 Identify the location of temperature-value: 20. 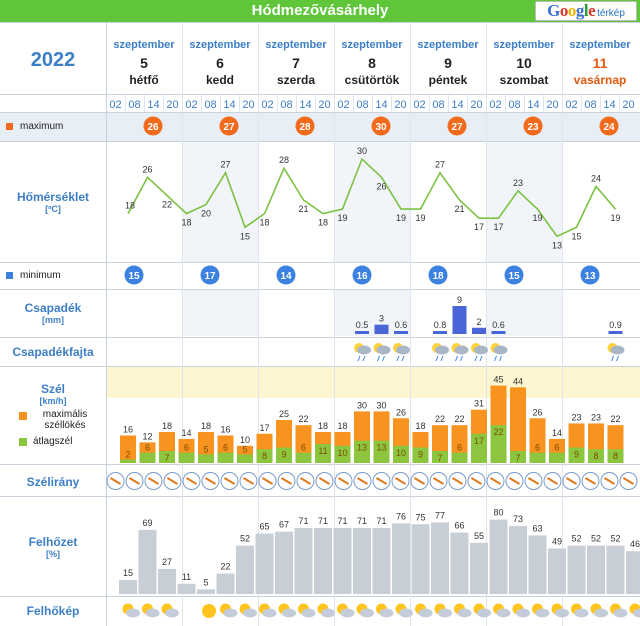
(206, 214).